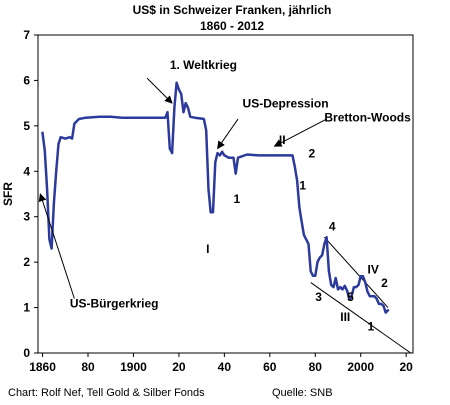 The width and height of the screenshot is (450, 405). What do you see at coordinates (282, 140) in the screenshot?
I see `wave-count-label: II` at bounding box center [282, 140].